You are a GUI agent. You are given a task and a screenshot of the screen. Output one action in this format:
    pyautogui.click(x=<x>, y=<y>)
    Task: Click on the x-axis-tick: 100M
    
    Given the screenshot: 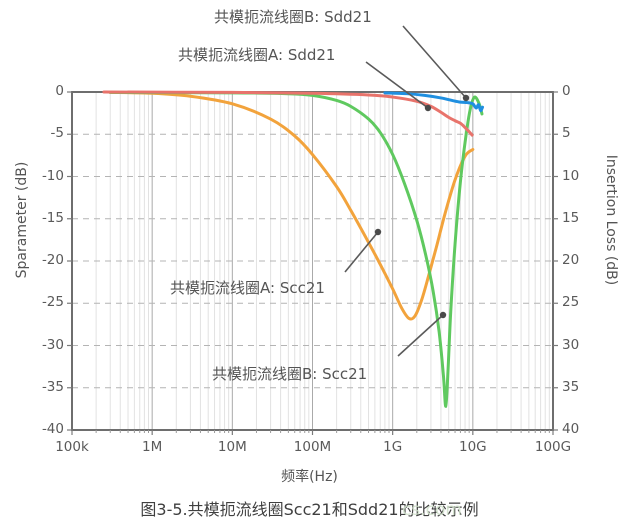 What is the action you would take?
    pyautogui.click(x=312, y=447)
    